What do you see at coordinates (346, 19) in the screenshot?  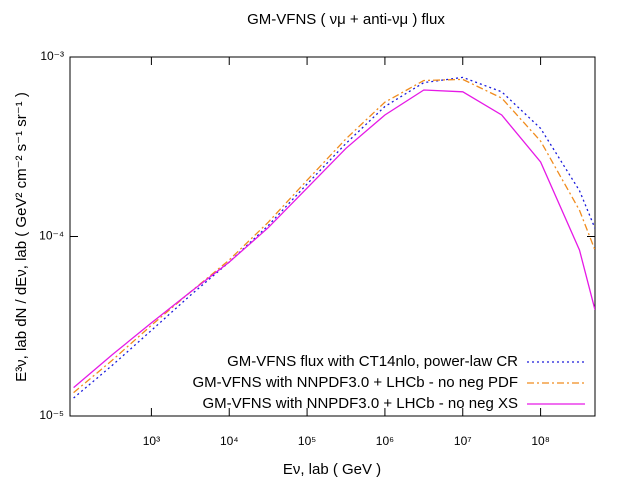 I see `chart-title: GM-VFNS ( νμ + anti-νμ ) flux` at bounding box center [346, 19].